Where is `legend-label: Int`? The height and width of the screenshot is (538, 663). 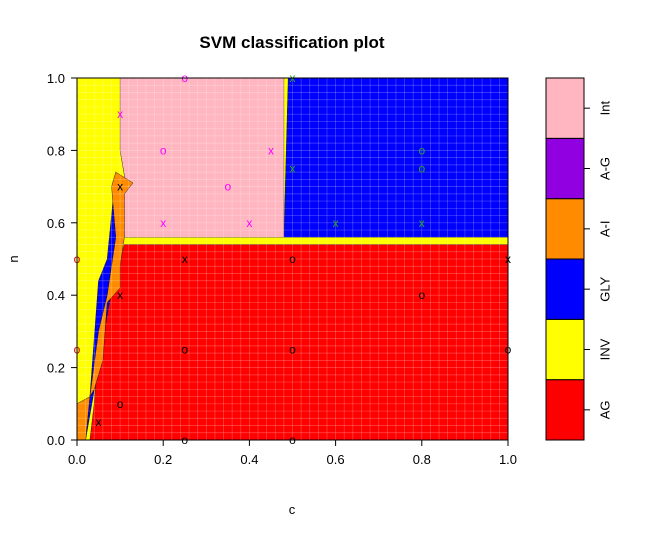 legend-label: Int is located at coordinates (604, 108).